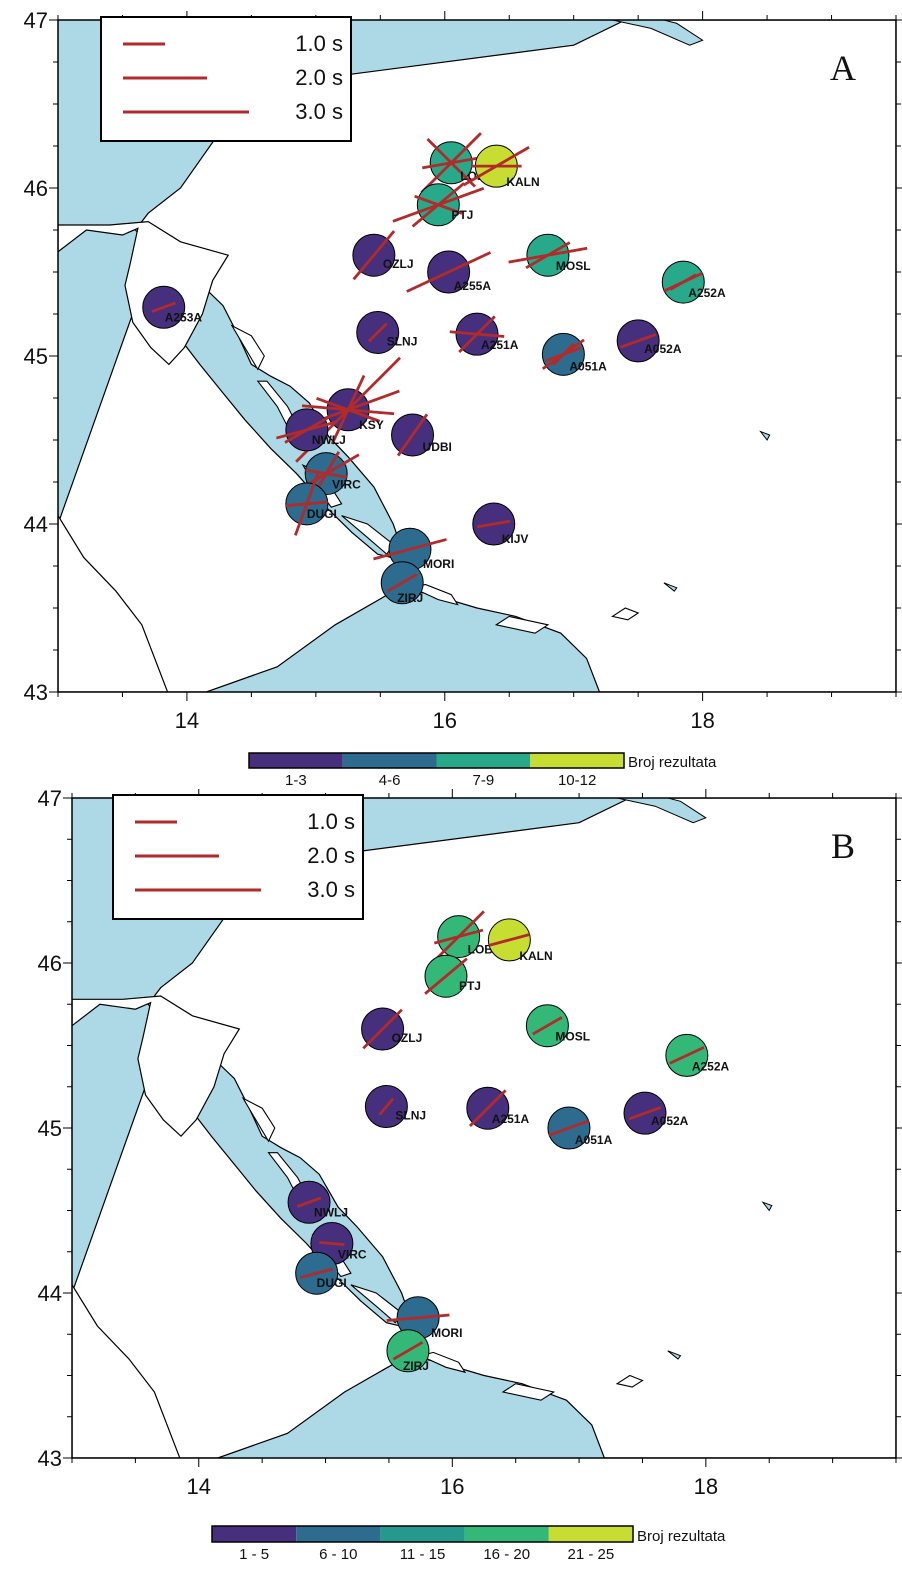 The width and height of the screenshot is (902, 1578). Describe the element at coordinates (172, 307) in the screenshot. I see `station-a253a: A253A` at that location.